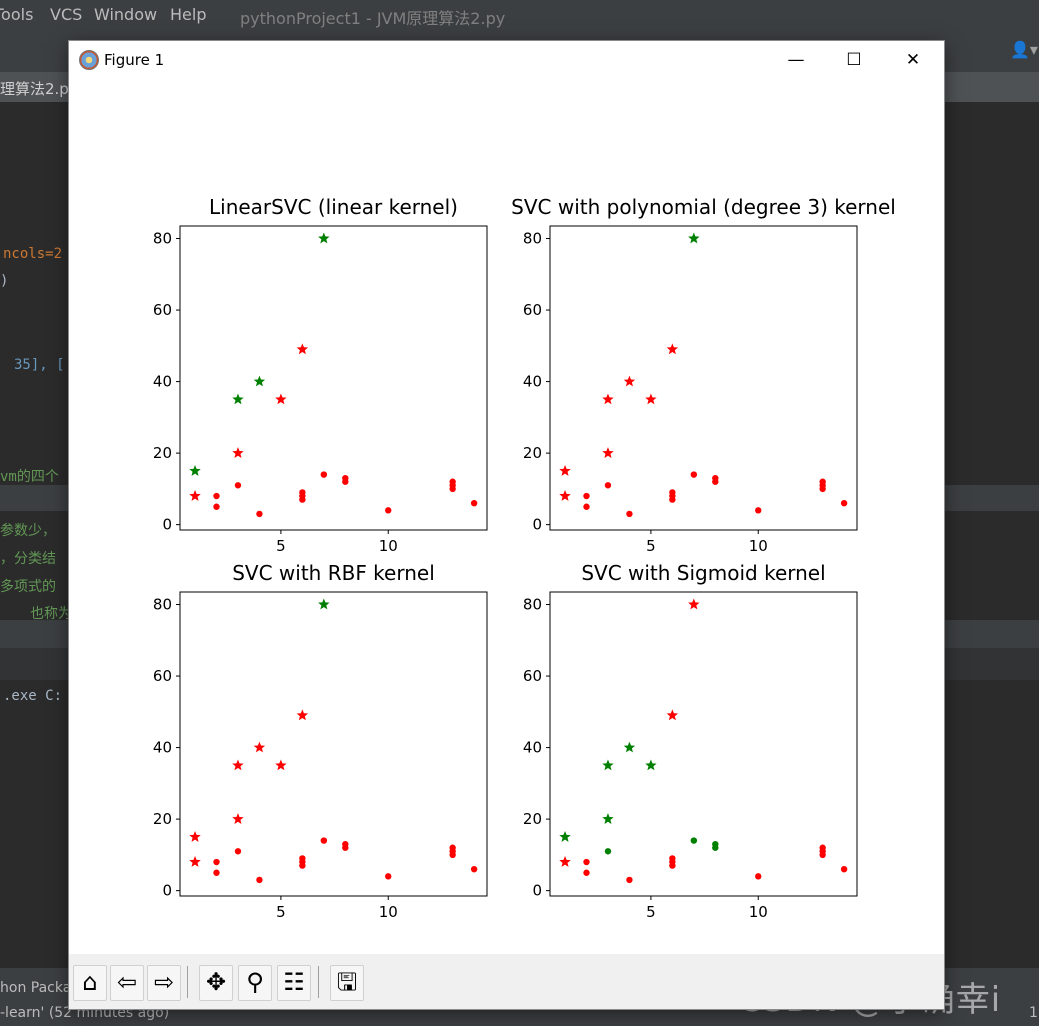 The height and width of the screenshot is (1026, 1039). Describe the element at coordinates (40, 988) in the screenshot. I see `status-tool-window: hon Packag` at that location.